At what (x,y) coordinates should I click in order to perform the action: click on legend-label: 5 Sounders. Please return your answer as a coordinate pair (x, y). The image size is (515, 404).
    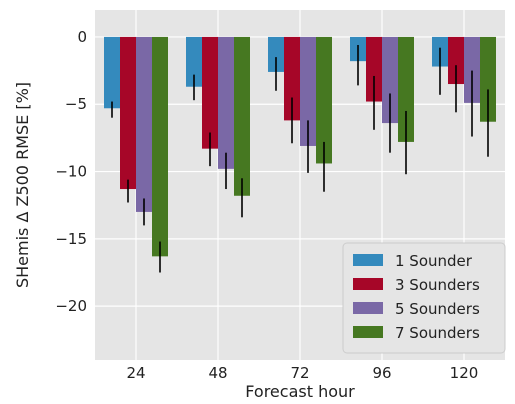
    Looking at the image, I should click on (437, 309).